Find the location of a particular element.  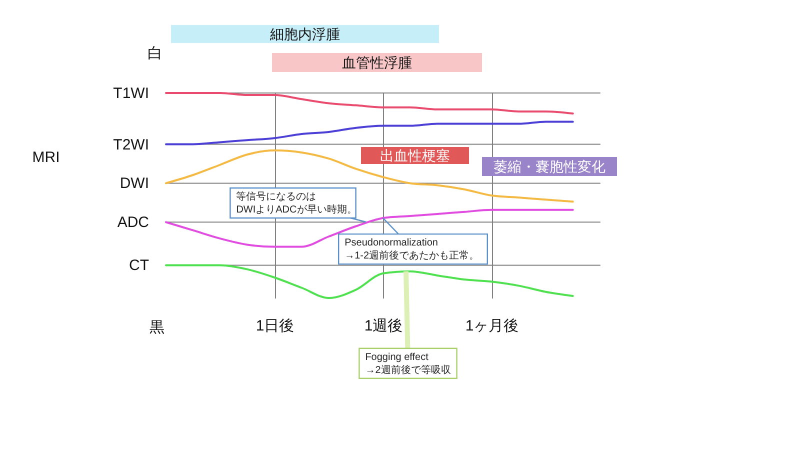

series-label: CT is located at coordinates (139, 265).